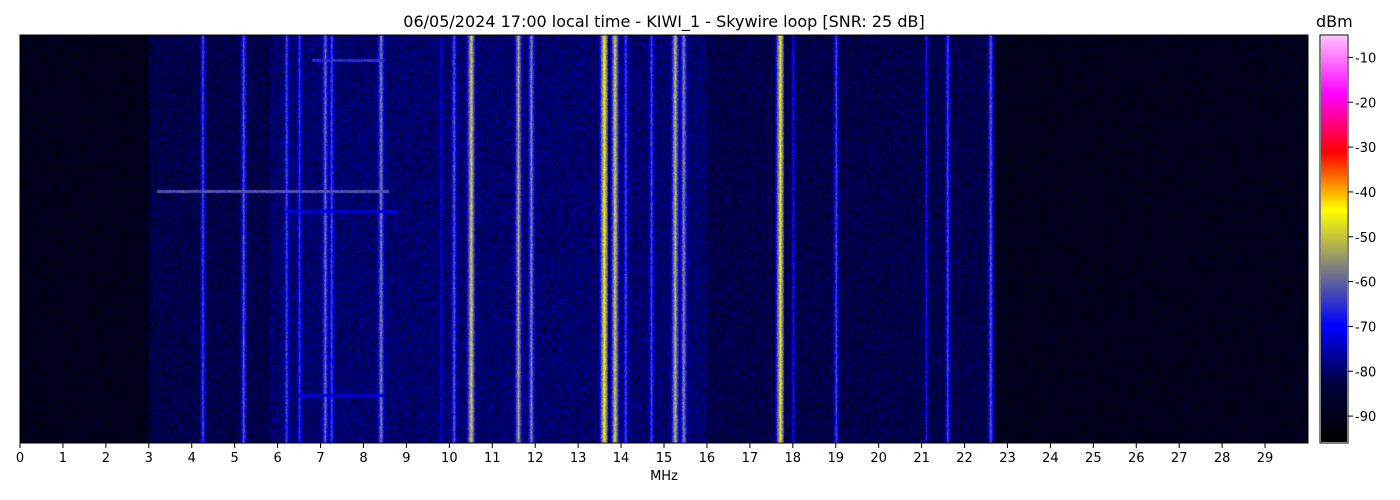  Describe the element at coordinates (149, 458) in the screenshot. I see `x-tick-label: 3` at that location.